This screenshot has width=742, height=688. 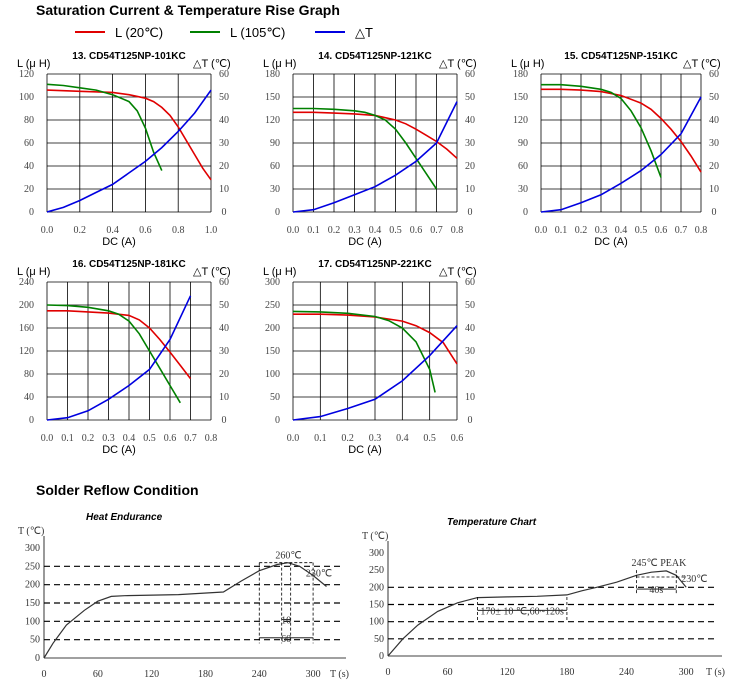 I want to click on reflow-y-tick: 50, so click(x=379, y=639).